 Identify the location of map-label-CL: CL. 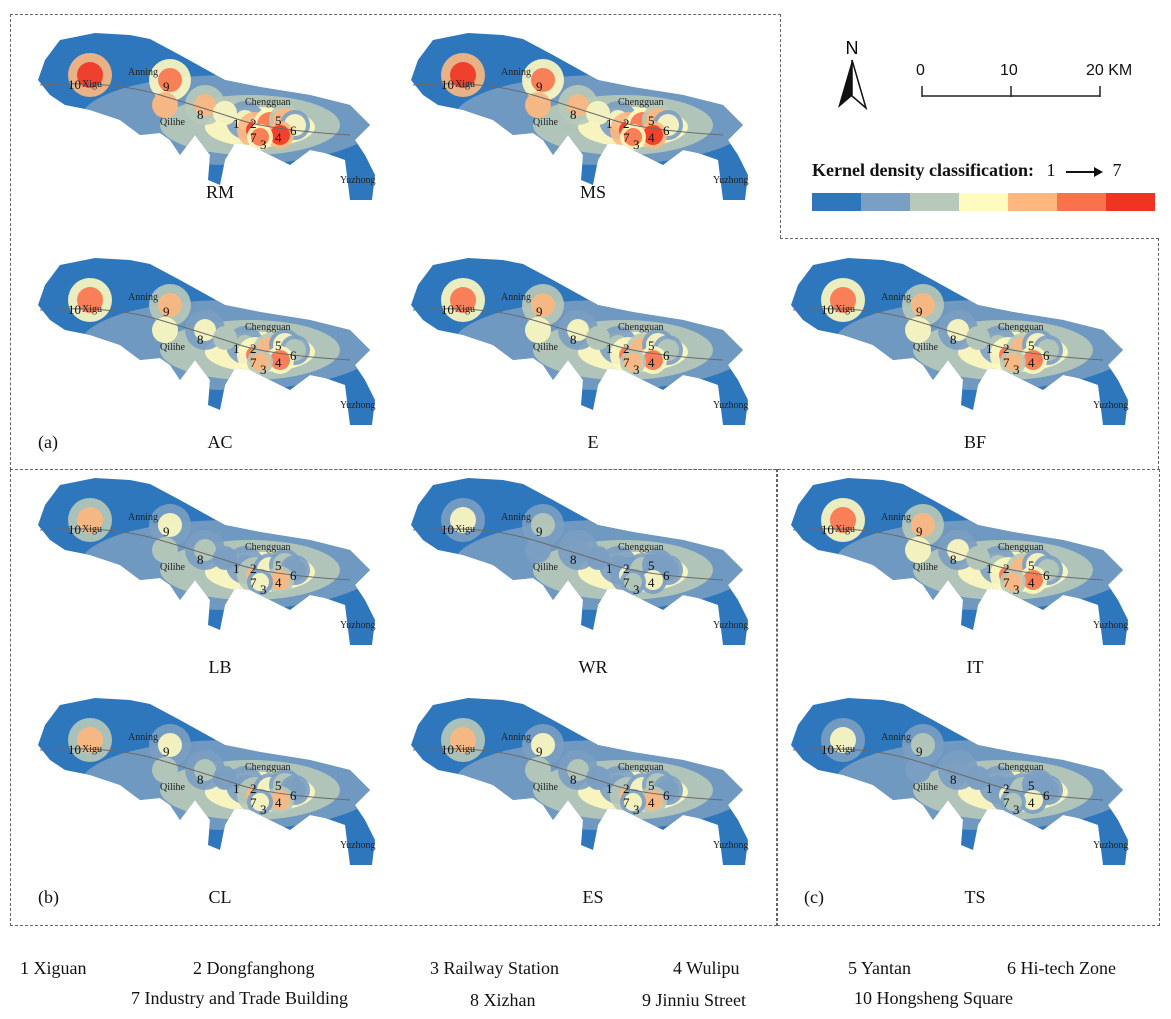
(220, 897).